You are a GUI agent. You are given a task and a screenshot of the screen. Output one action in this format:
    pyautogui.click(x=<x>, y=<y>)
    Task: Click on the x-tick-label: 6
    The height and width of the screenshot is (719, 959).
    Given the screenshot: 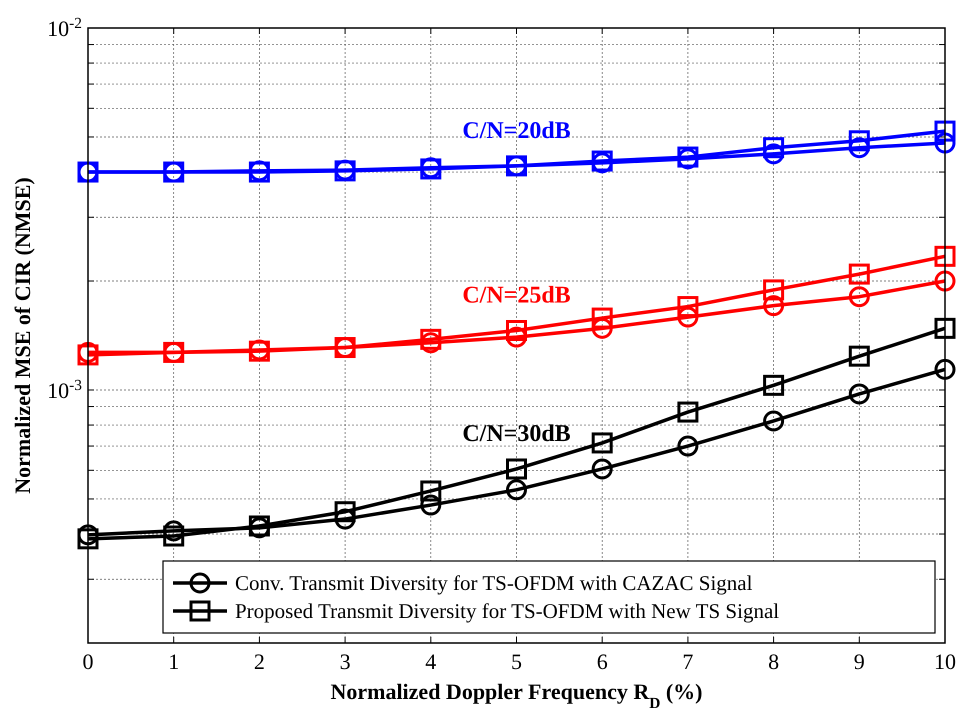 What is the action you would take?
    pyautogui.click(x=602, y=661)
    